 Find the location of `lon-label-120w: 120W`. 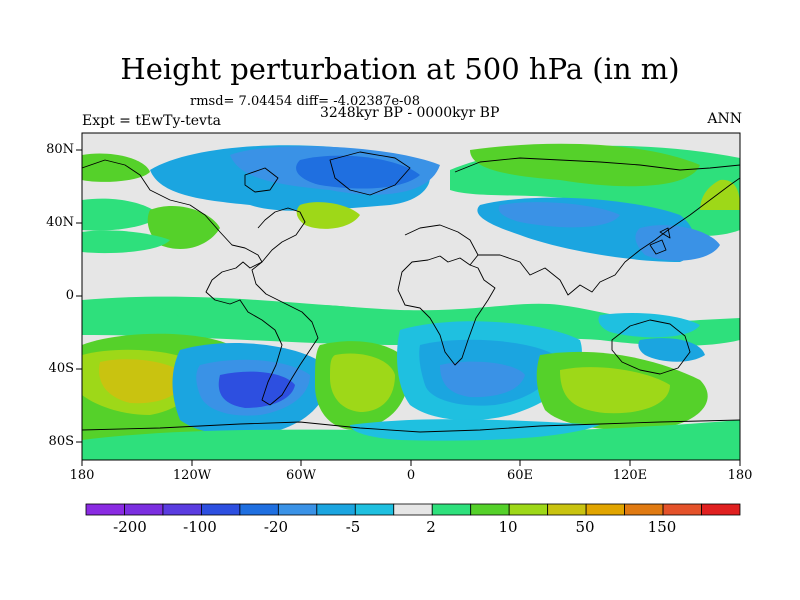

lon-label-120w: 120W is located at coordinates (192, 475).